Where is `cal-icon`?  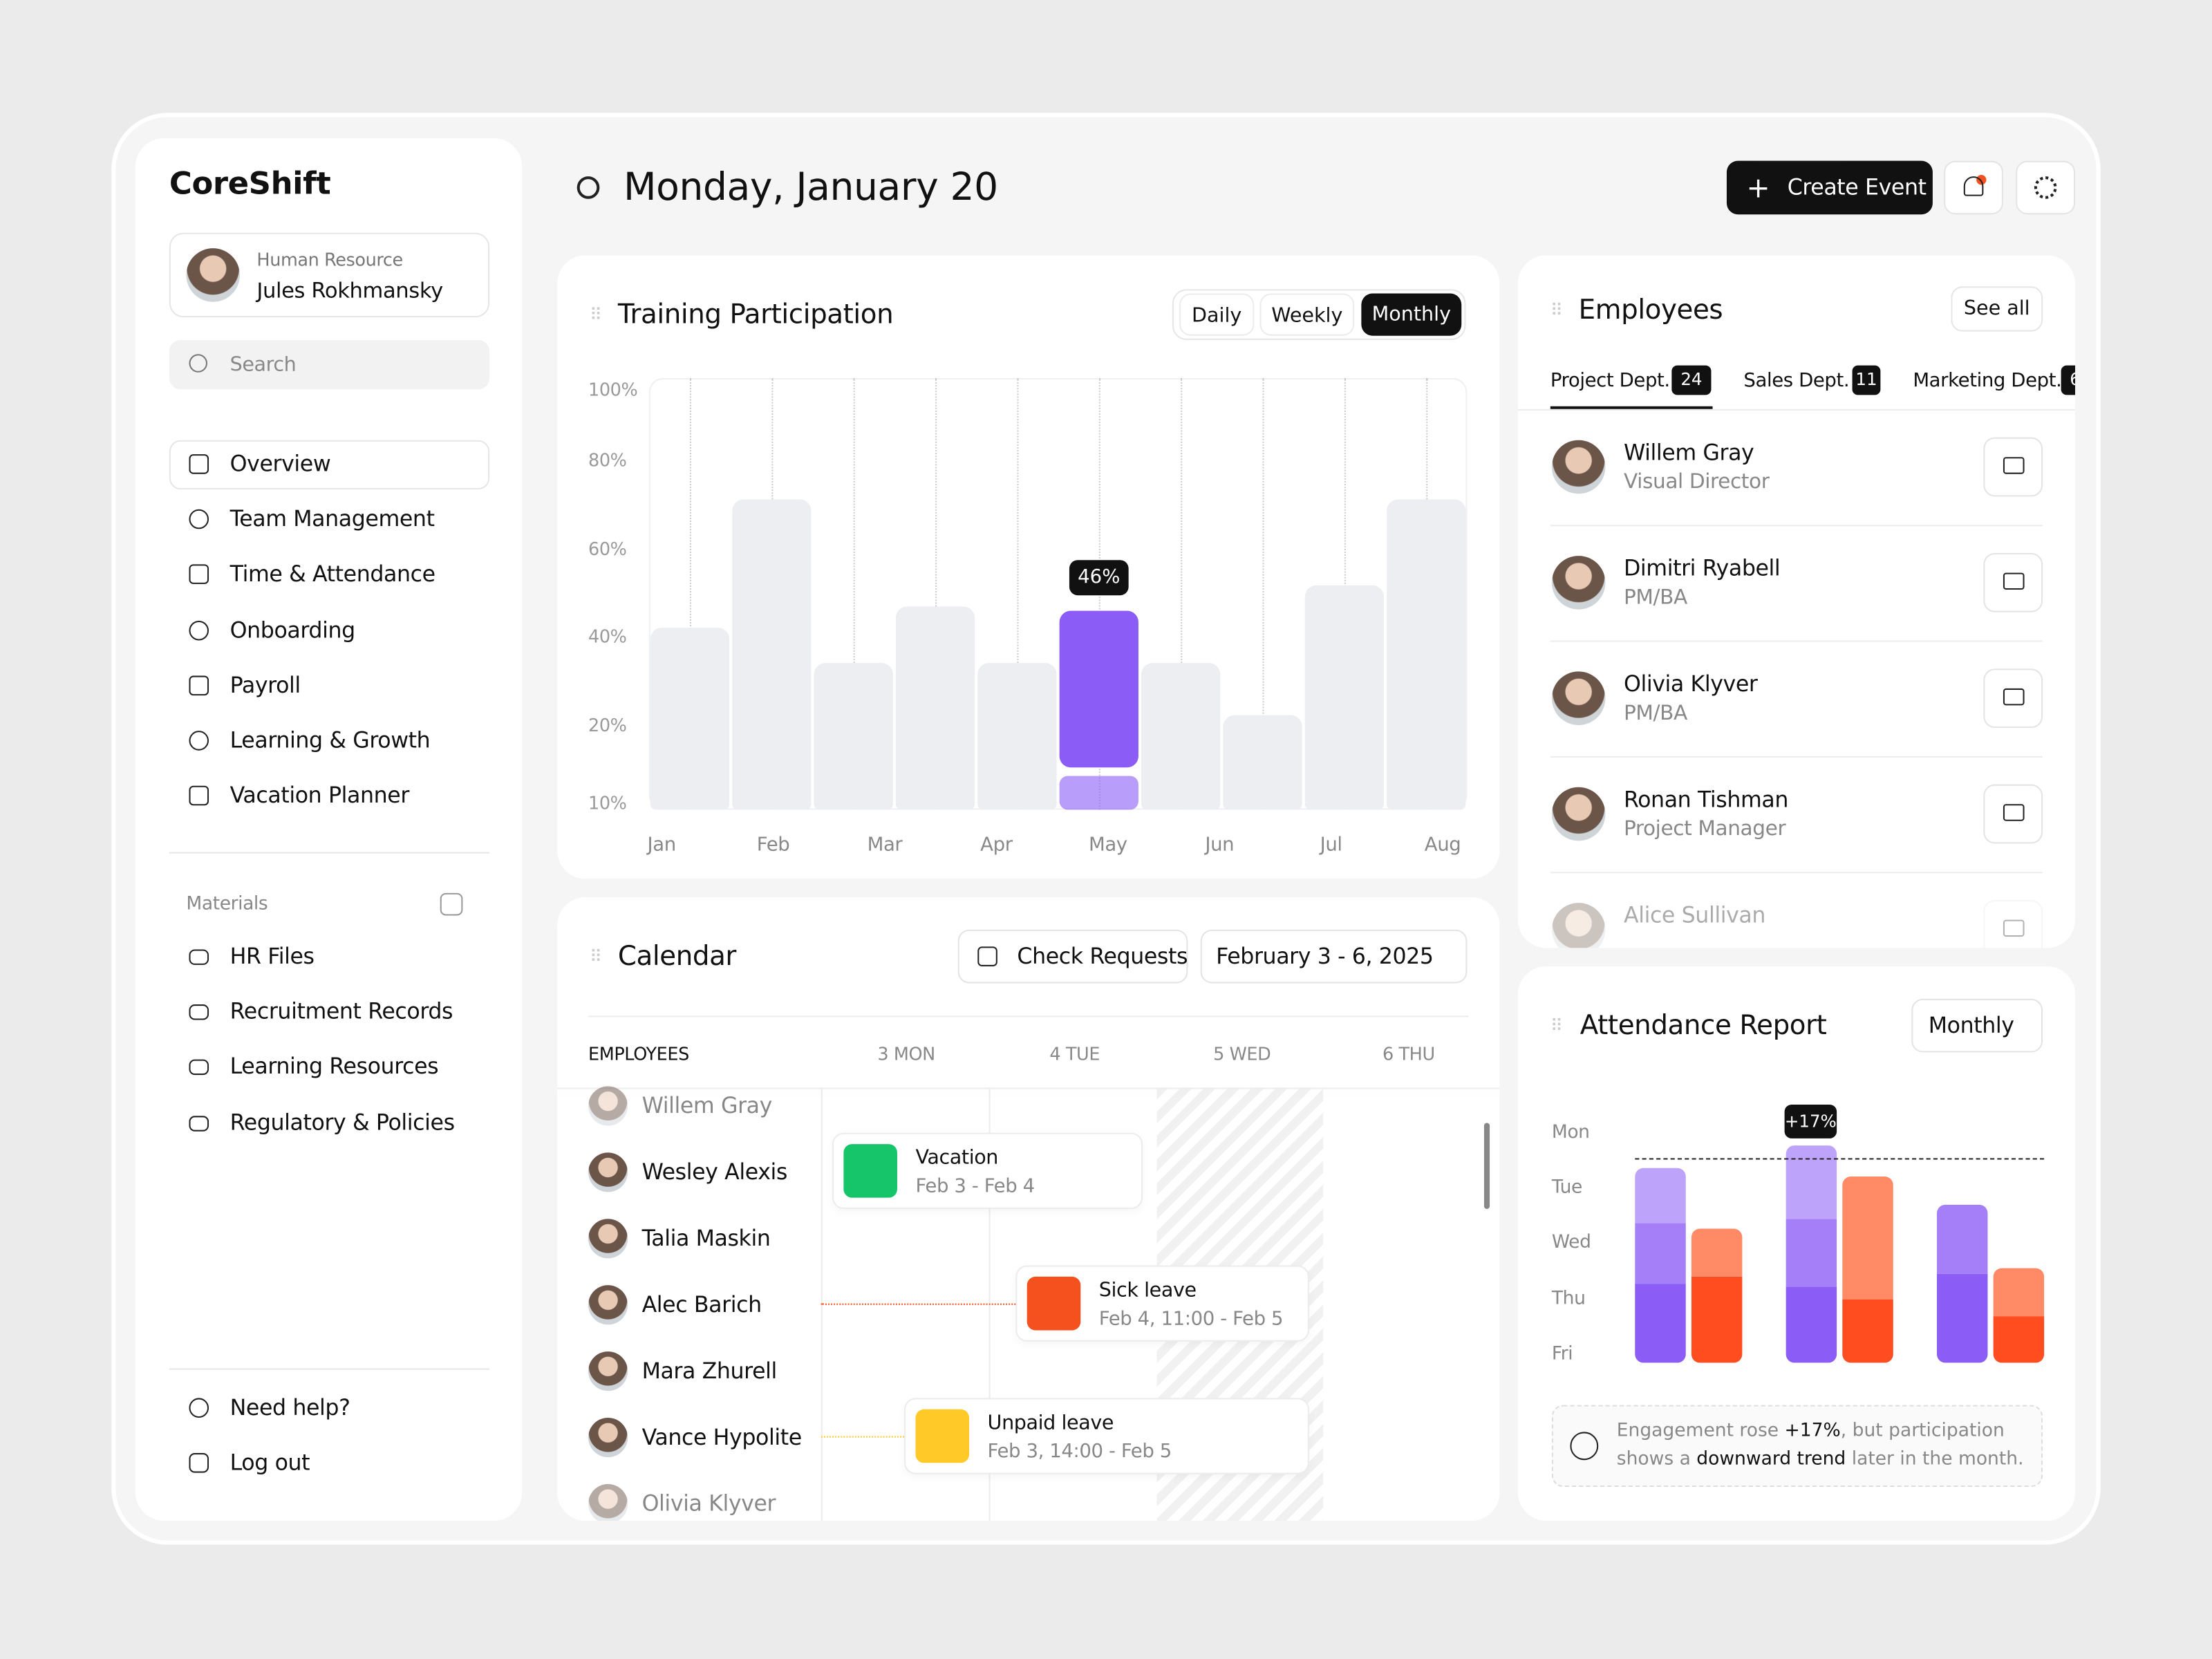
cal-icon is located at coordinates (987, 956).